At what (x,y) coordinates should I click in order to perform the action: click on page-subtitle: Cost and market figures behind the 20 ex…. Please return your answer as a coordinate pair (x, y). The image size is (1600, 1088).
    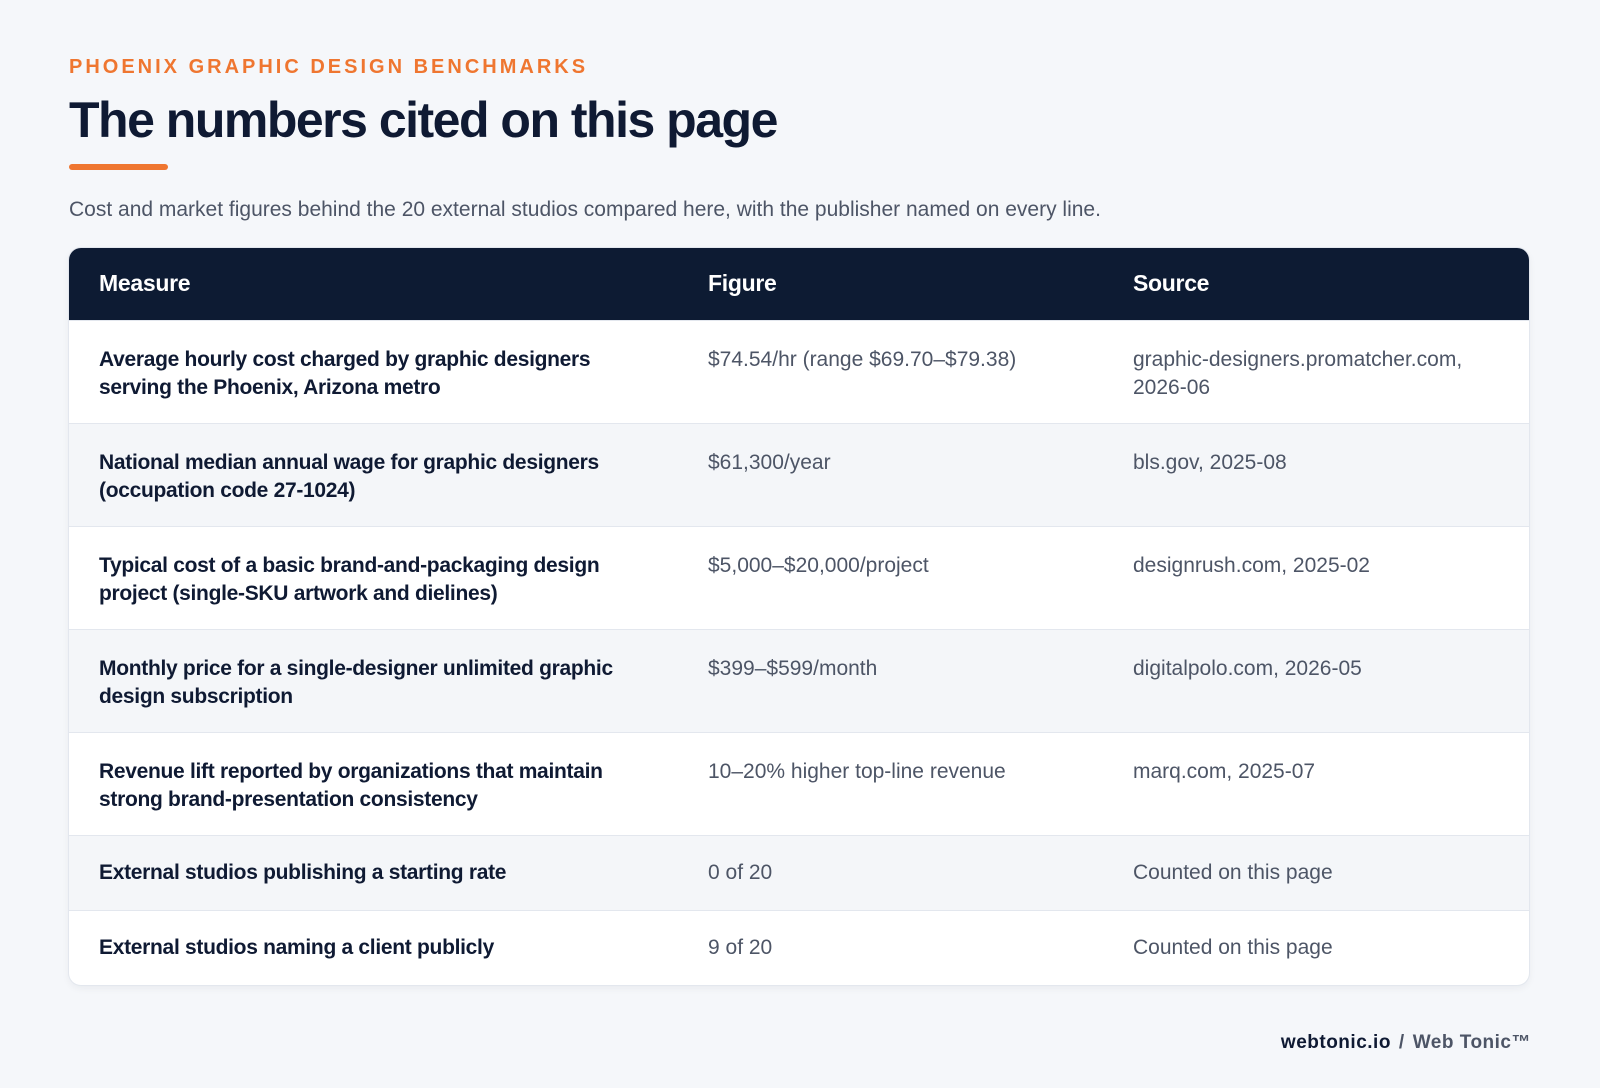
    Looking at the image, I should click on (585, 209).